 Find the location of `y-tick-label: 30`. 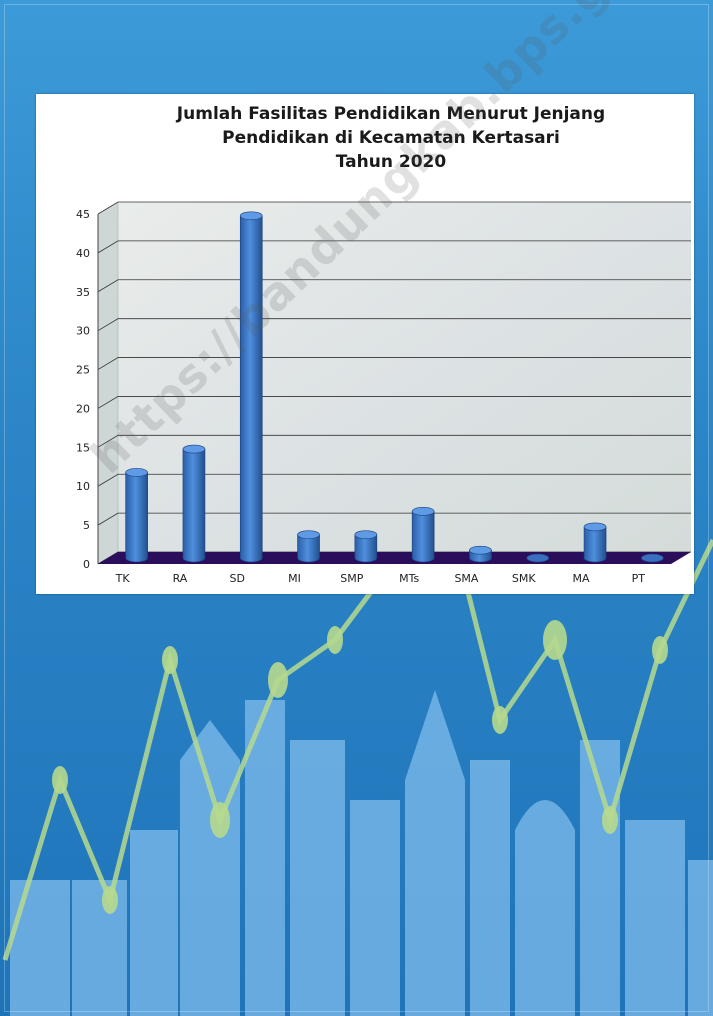

y-tick-label: 30 is located at coordinates (83, 331).